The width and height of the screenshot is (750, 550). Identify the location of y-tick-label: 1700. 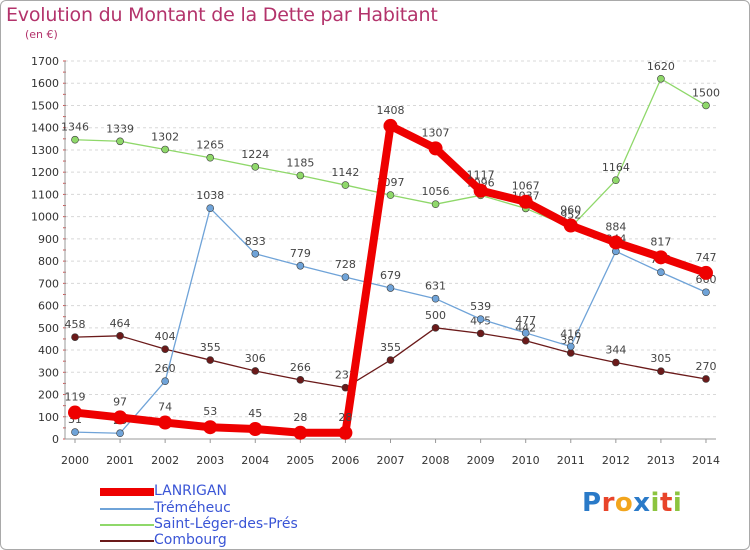
(45, 61).